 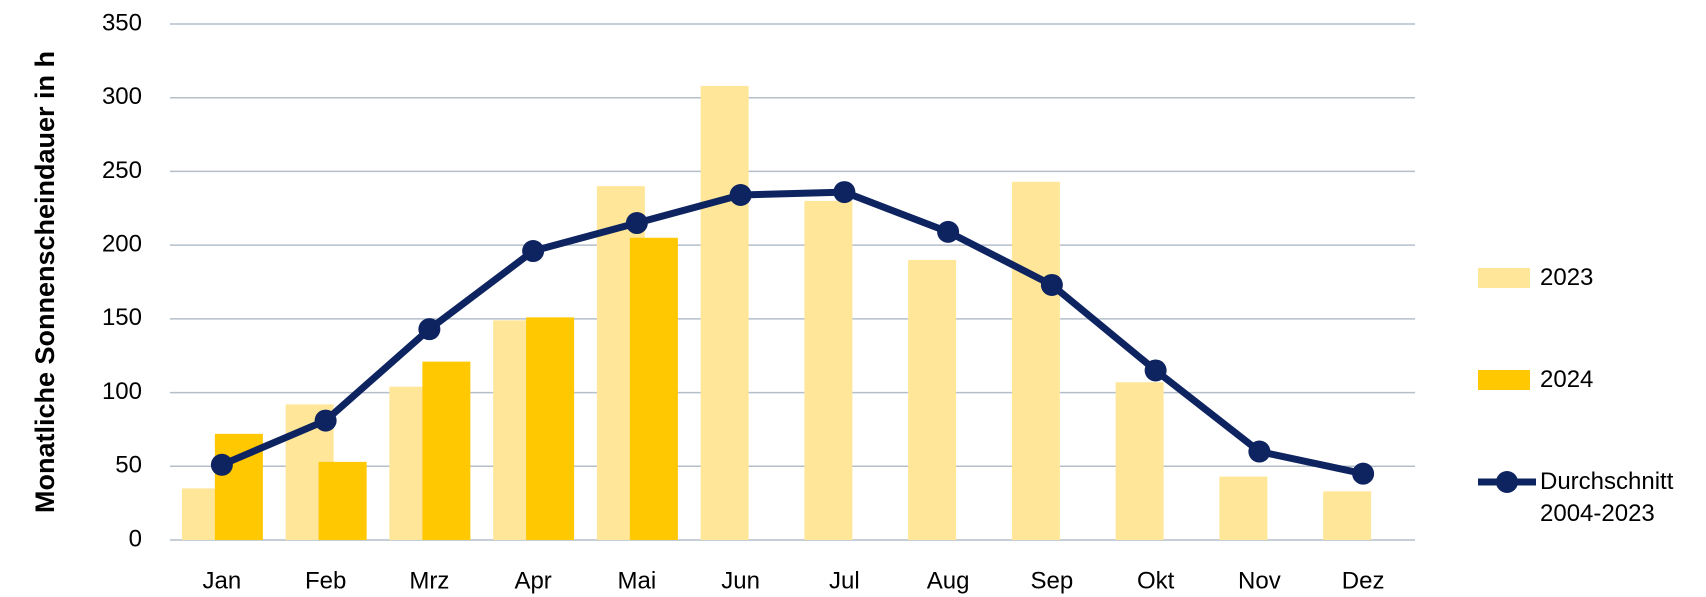 What do you see at coordinates (740, 580) in the screenshot?
I see `x-tick-label: Jun` at bounding box center [740, 580].